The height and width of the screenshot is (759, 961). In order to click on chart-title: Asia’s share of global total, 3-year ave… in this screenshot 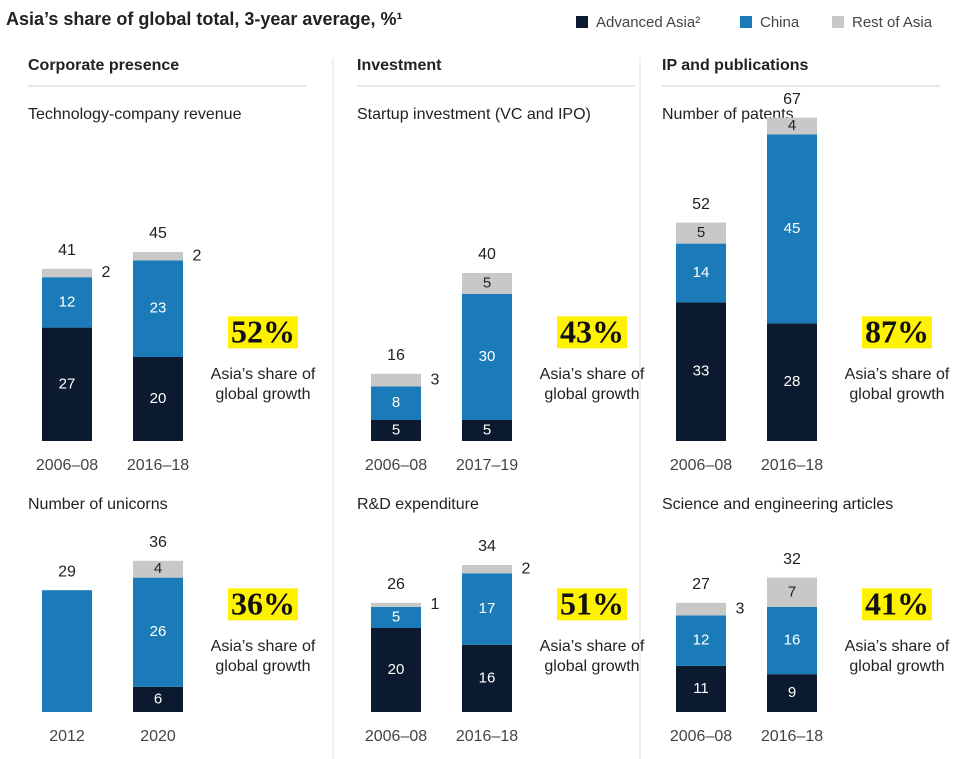, I will do `click(204, 19)`.